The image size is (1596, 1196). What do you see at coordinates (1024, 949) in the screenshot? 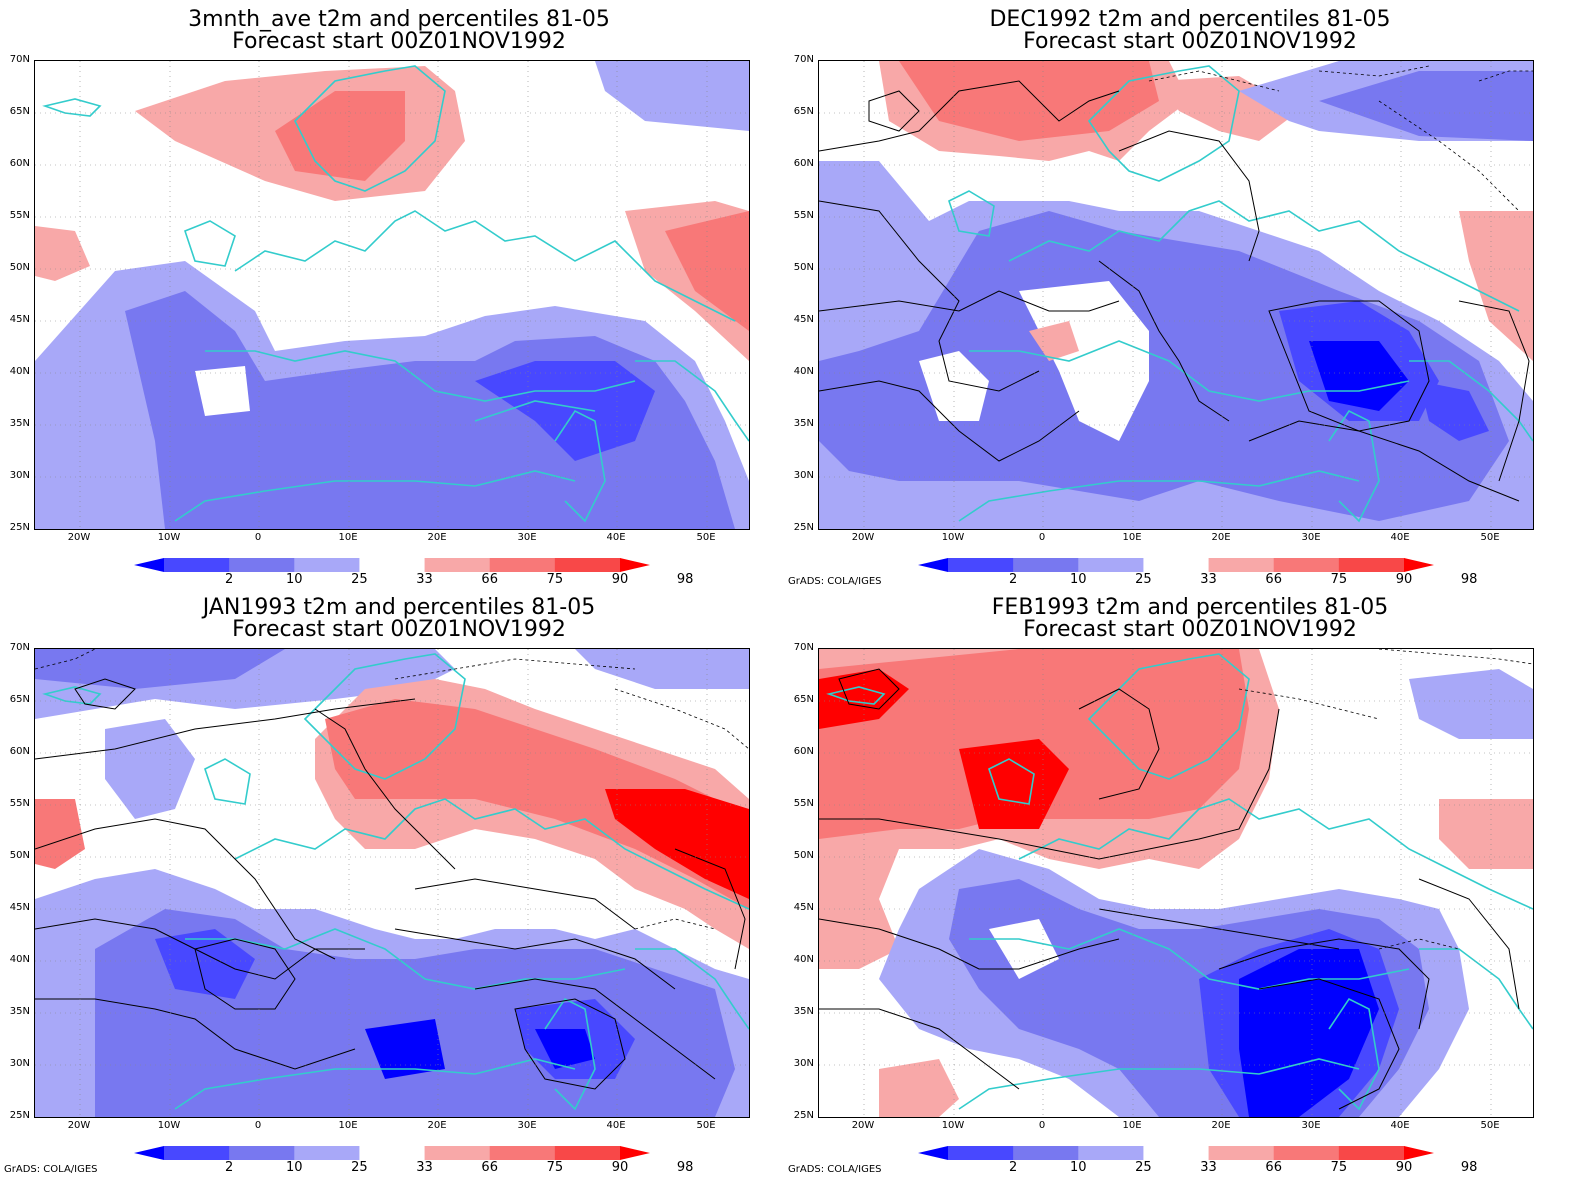
I see `white-cutout` at bounding box center [1024, 949].